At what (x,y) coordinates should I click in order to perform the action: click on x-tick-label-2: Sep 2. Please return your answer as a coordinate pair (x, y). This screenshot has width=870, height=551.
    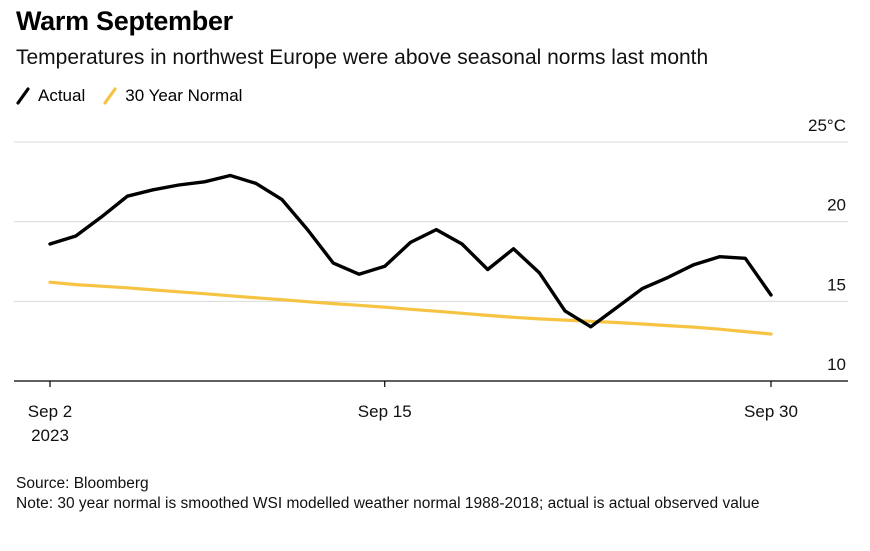
    Looking at the image, I should click on (50, 411).